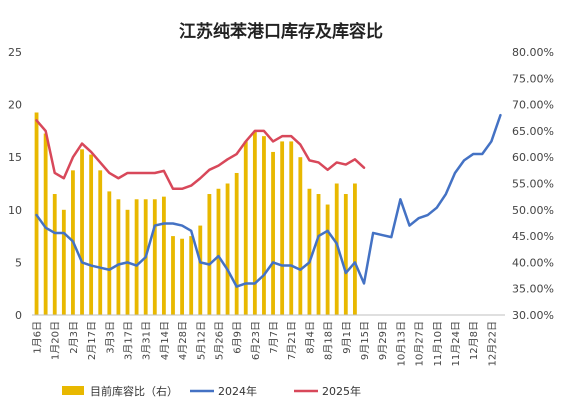 The image size is (562, 415). I want to click on bar-7月28日, so click(300, 236).